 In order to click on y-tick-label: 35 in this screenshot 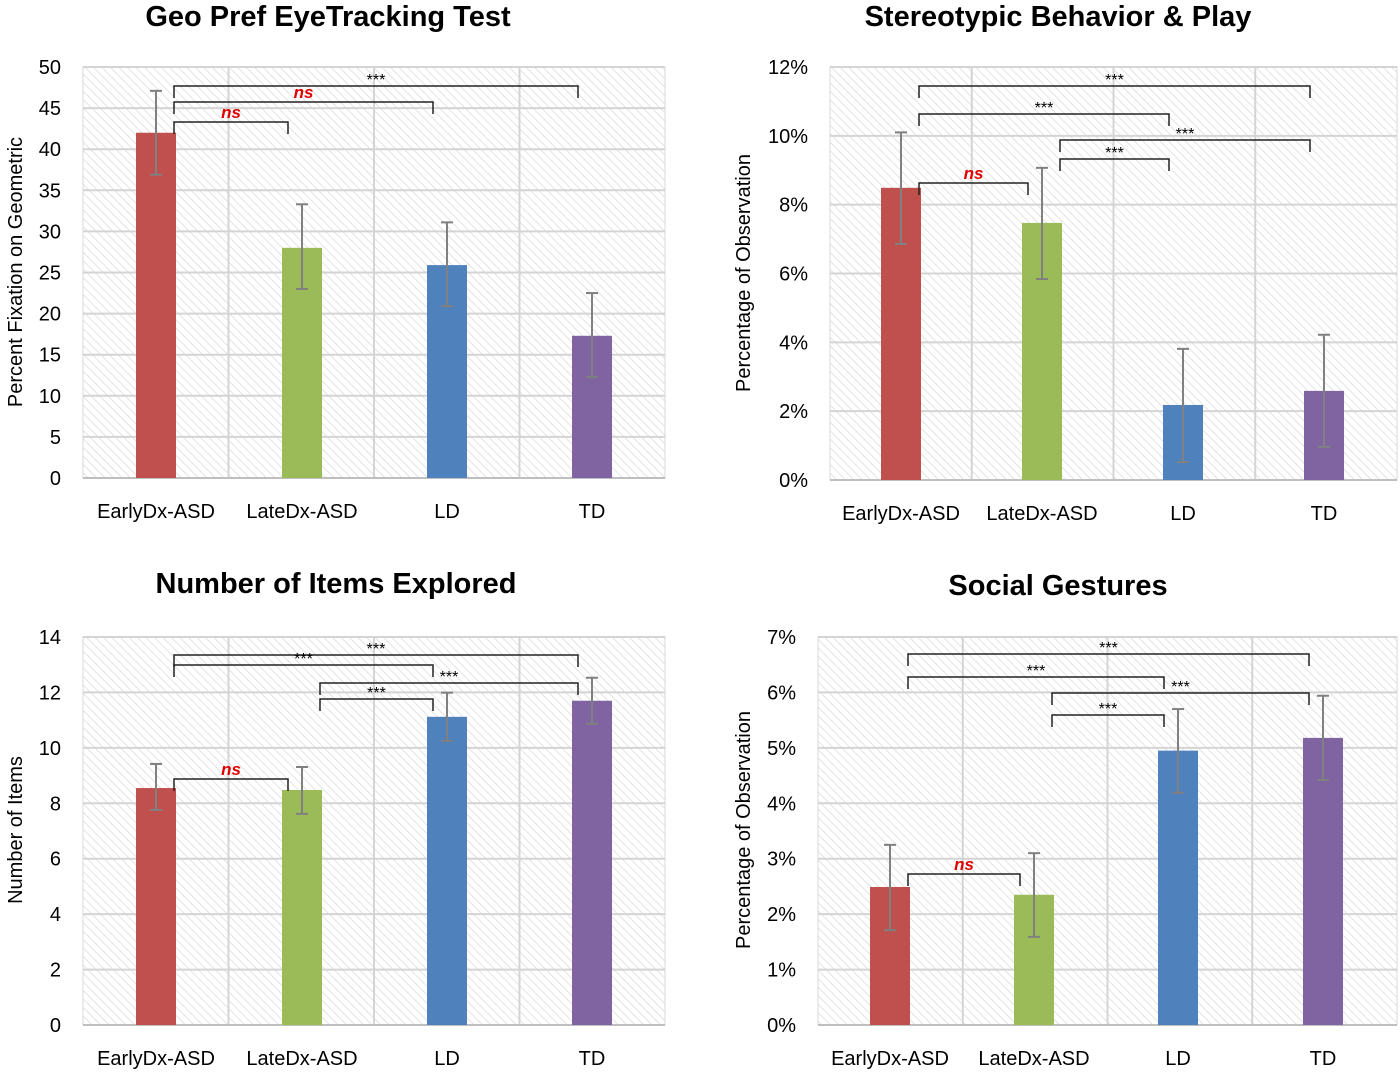, I will do `click(50, 191)`.